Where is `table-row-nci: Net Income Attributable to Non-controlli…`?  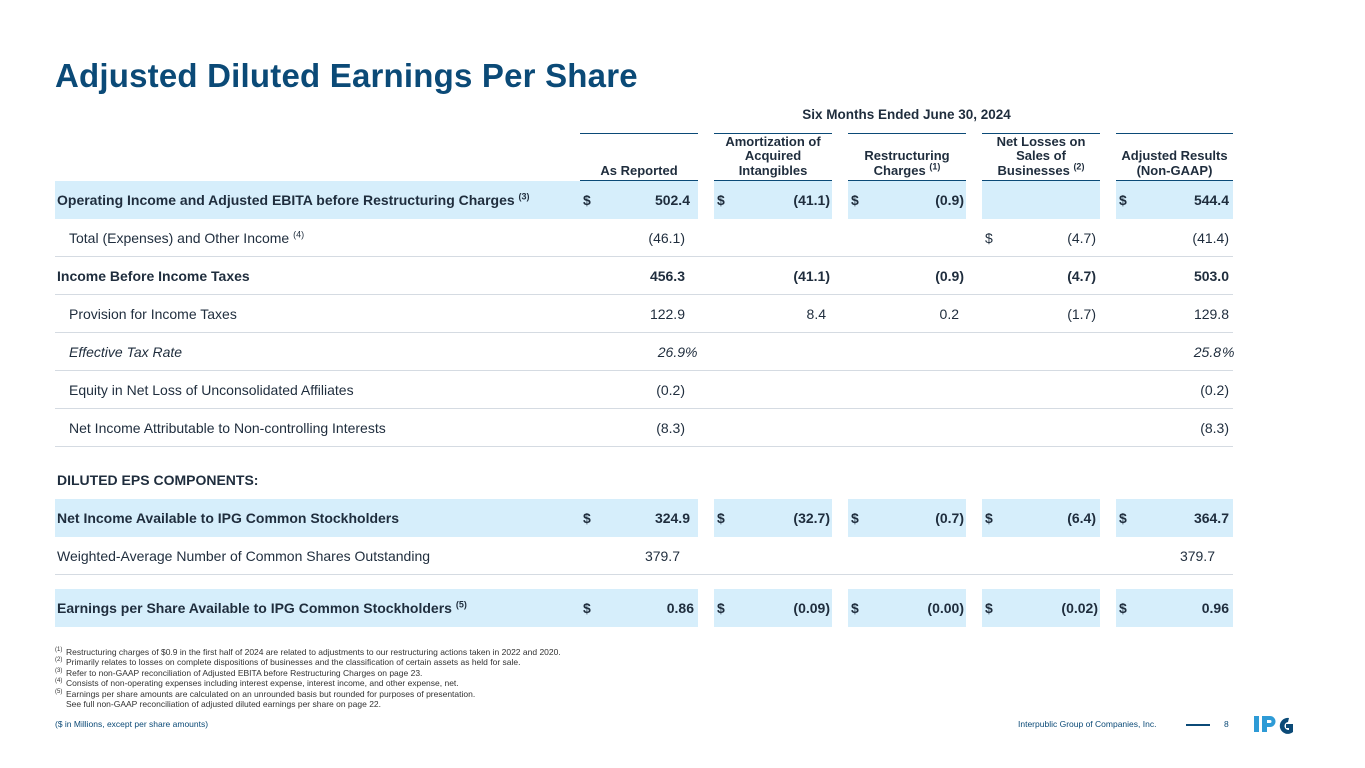
table-row-nci: Net Income Attributable to Non-controlli… is located at coordinates (644, 428).